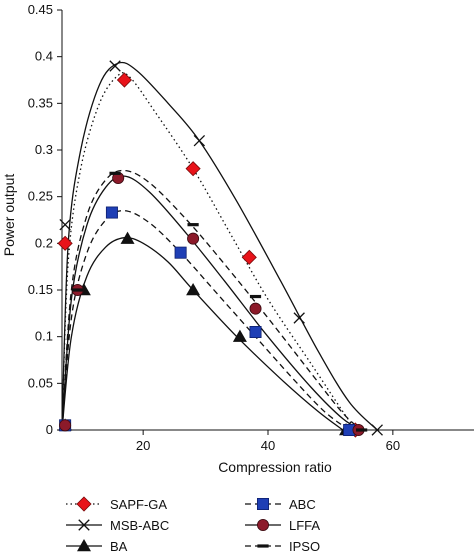 The height and width of the screenshot is (557, 474). I want to click on legend: SAPF-GA MSB-ABC BA ABC LFFA IPSO, so click(193, 525).